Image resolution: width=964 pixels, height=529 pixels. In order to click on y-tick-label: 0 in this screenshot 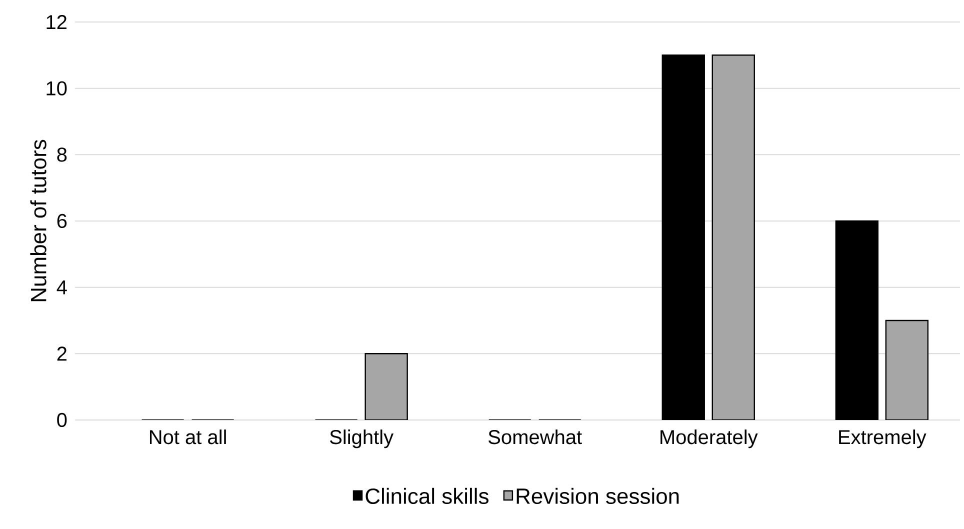, I will do `click(62, 420)`.